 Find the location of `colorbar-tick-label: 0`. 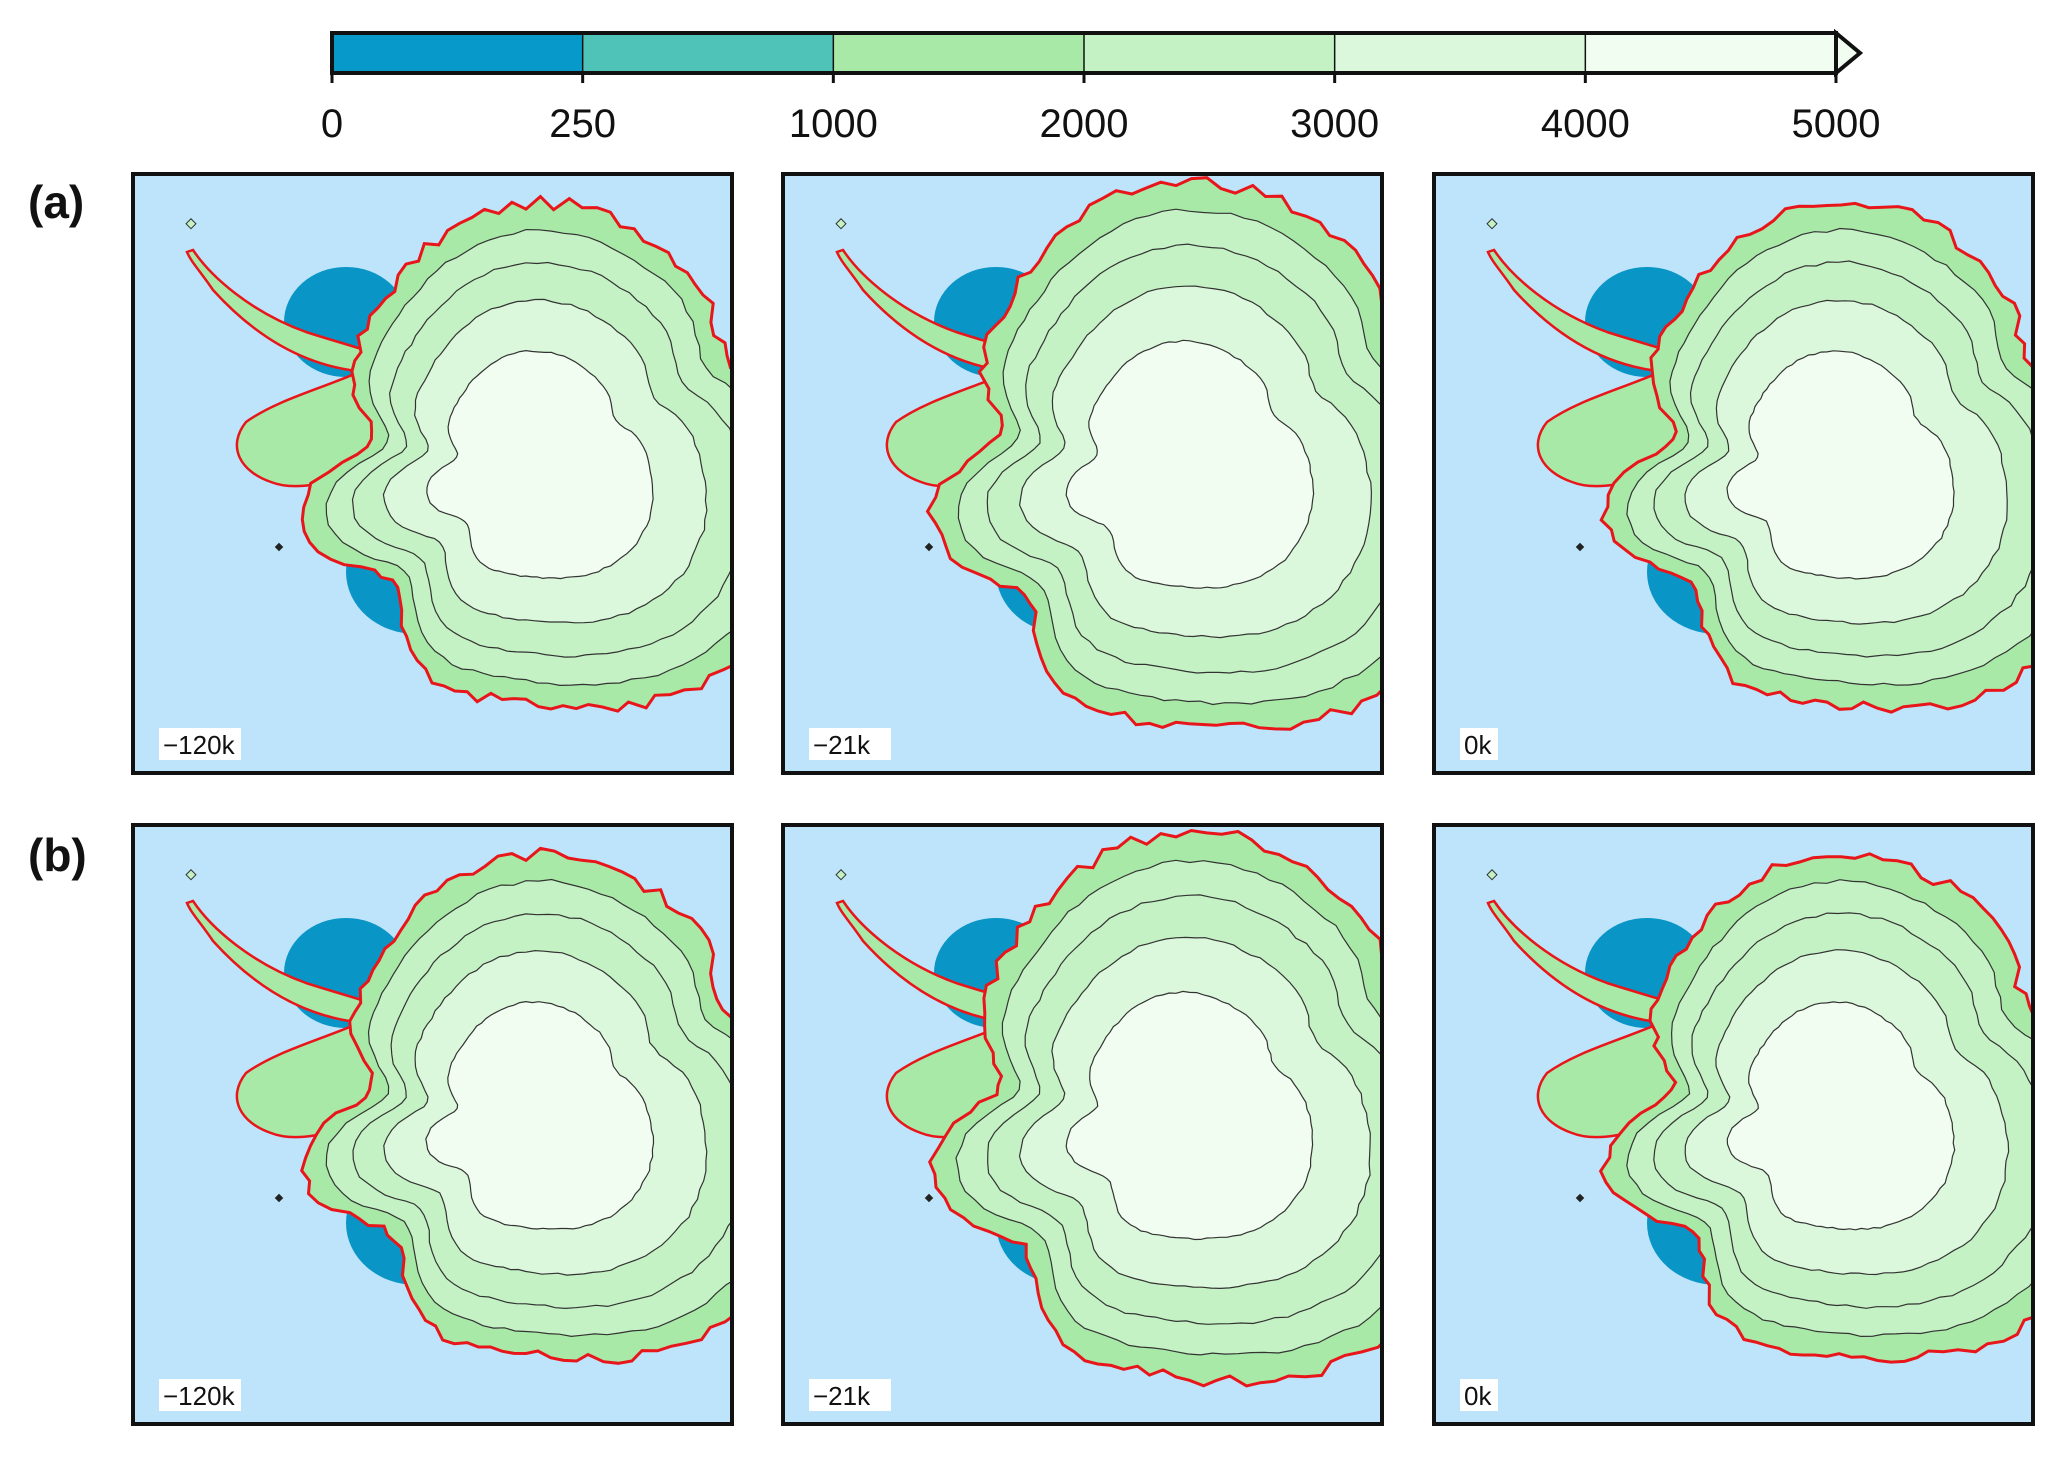

colorbar-tick-label: 0 is located at coordinates (332, 124).